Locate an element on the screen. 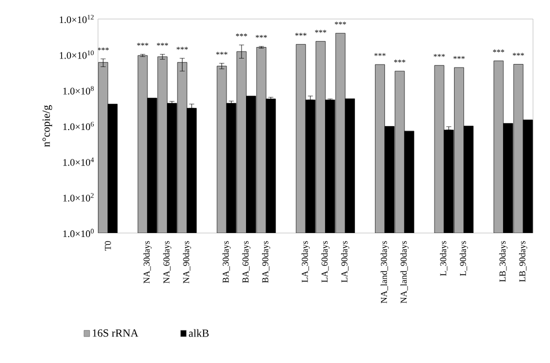  y-tick-label: 1.0×10$^{4}$ is located at coordinates (78, 161).